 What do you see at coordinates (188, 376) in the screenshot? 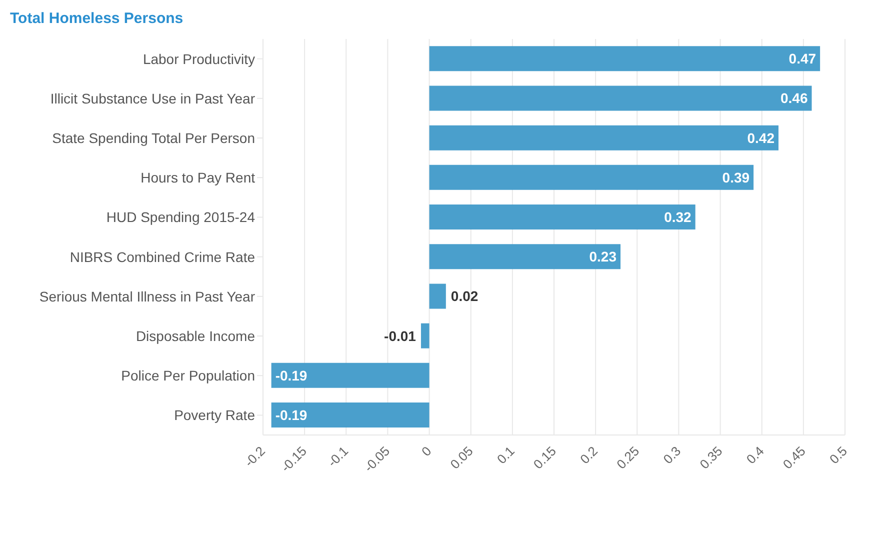
I see `y-tick-label: Police Per Population` at bounding box center [188, 376].